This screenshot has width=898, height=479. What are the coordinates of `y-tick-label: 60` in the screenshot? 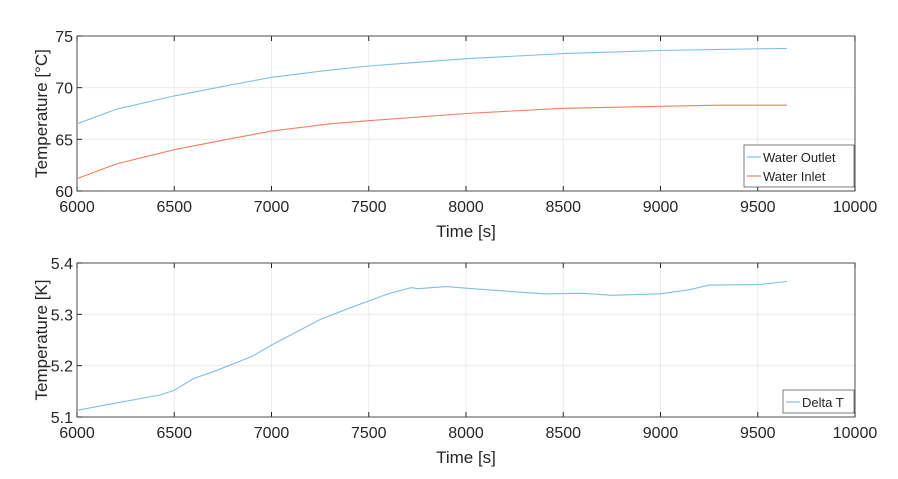 It's located at (64, 192).